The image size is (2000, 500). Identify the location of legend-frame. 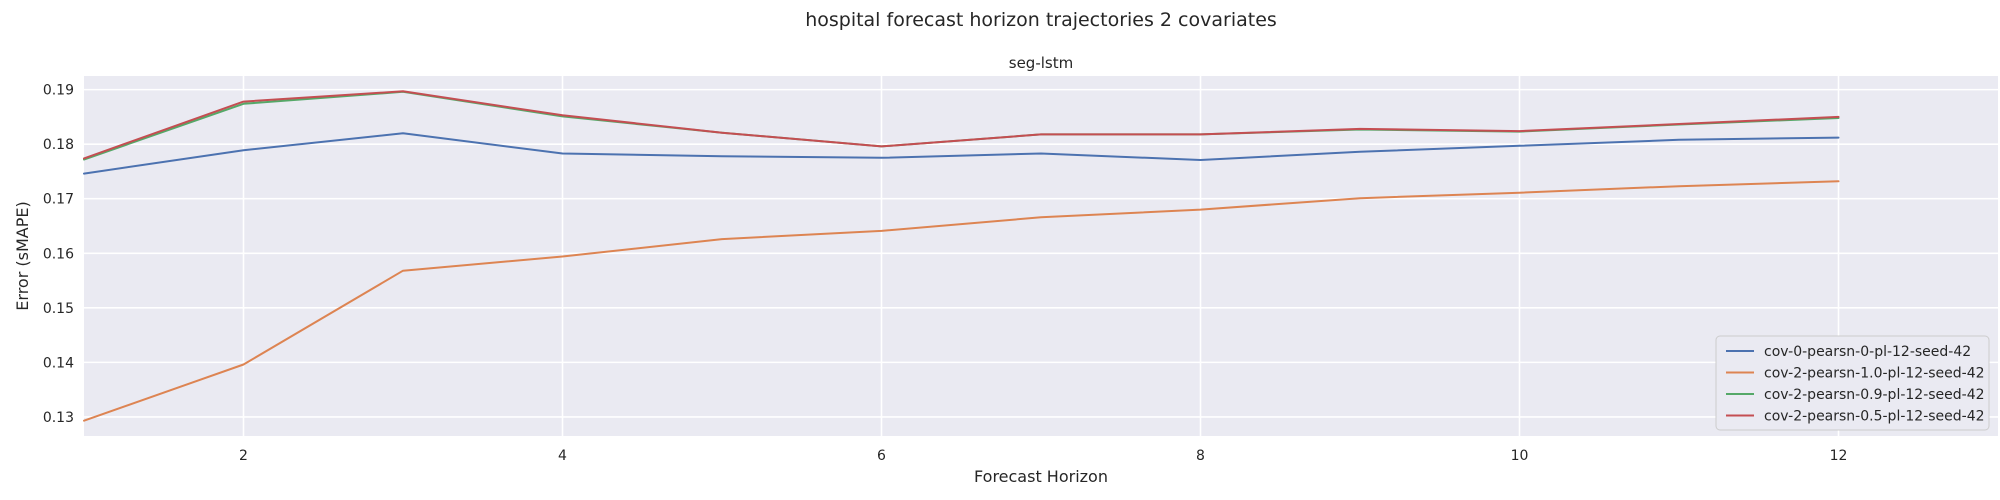
(1852, 383).